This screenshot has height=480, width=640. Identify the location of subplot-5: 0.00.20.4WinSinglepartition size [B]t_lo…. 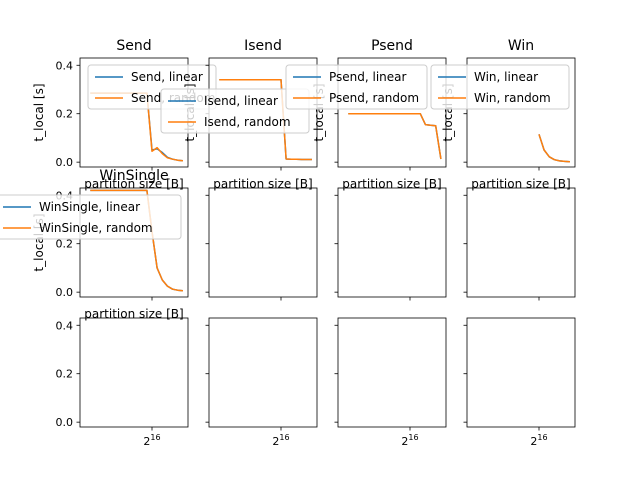
(94, 244).